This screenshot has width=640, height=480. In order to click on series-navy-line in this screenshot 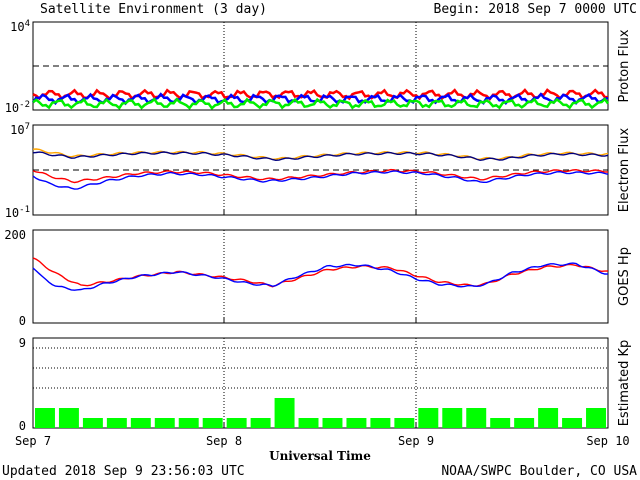, I will do `click(320, 156)`.